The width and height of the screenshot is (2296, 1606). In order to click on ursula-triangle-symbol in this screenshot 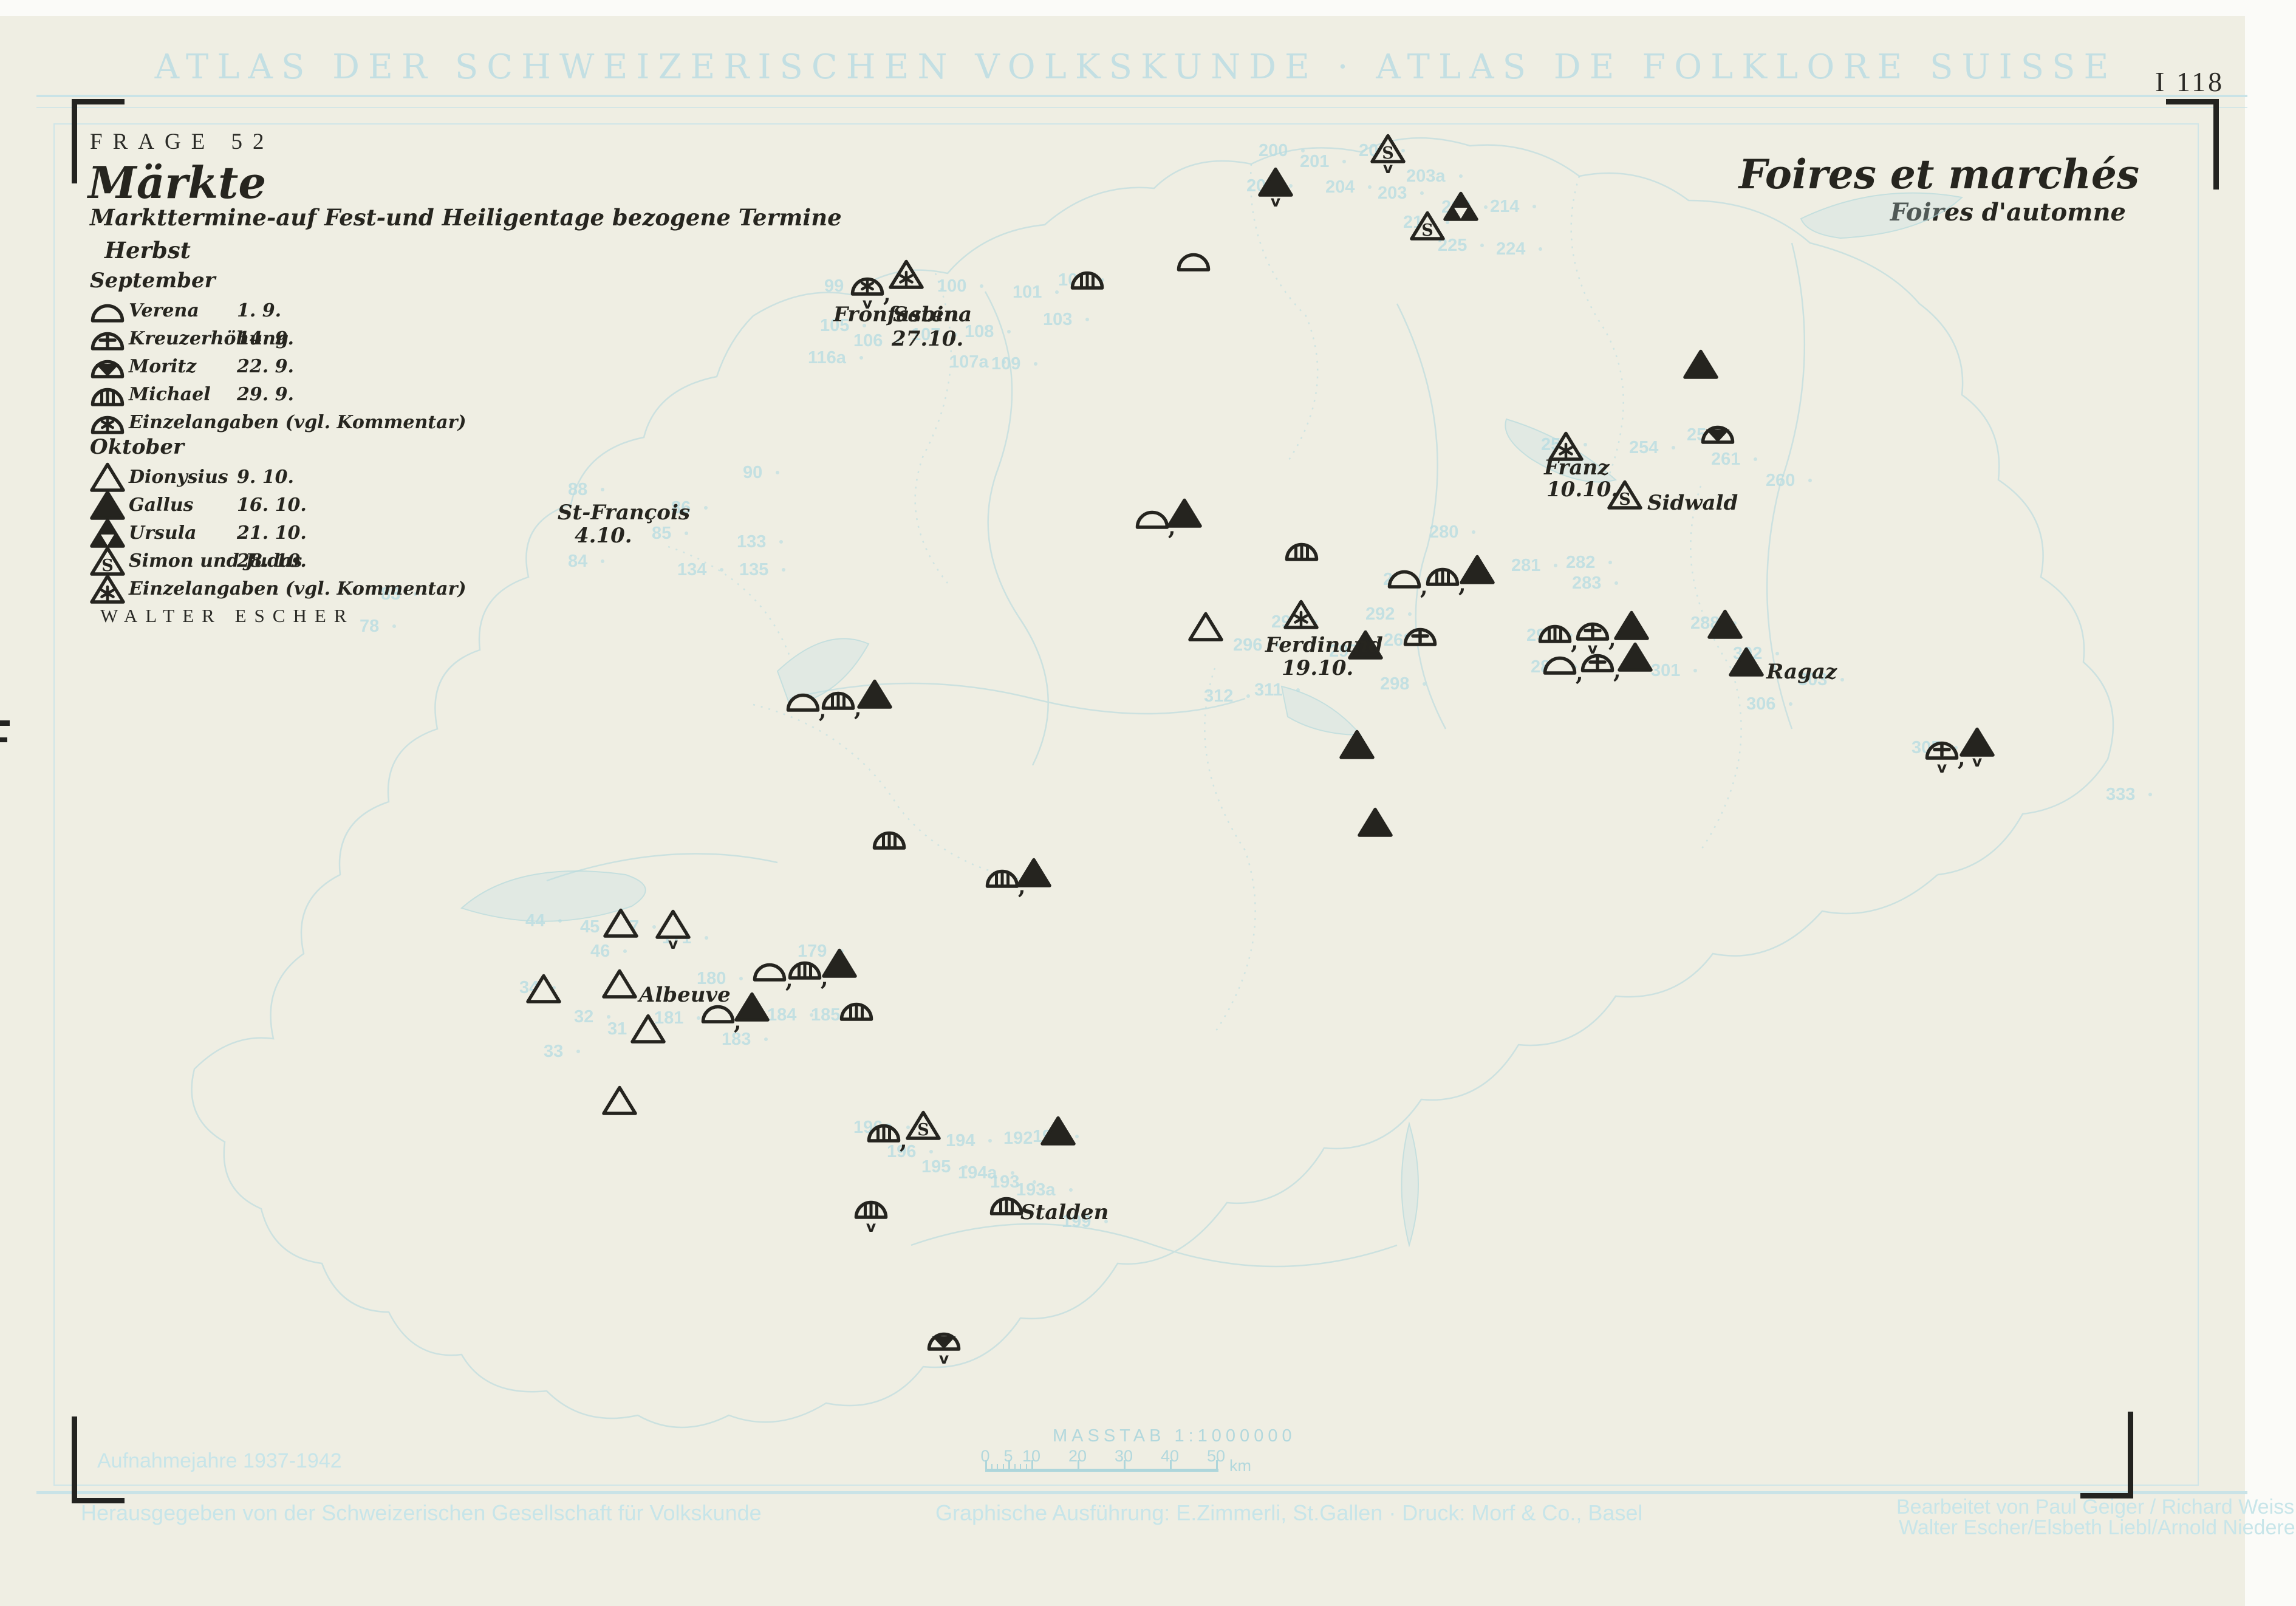, I will do `click(107, 535)`.